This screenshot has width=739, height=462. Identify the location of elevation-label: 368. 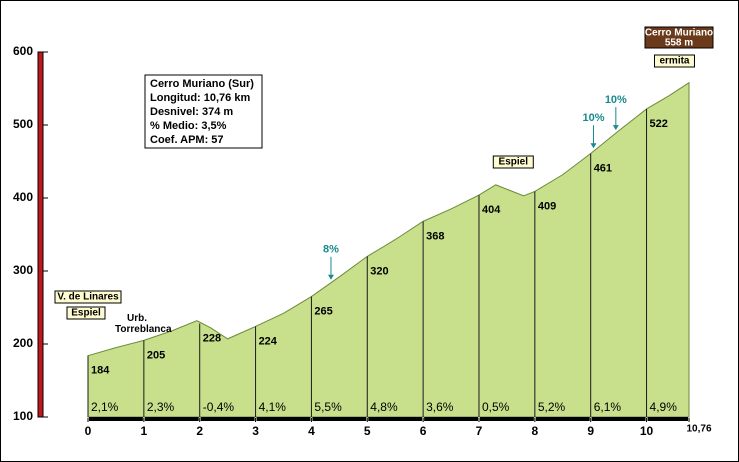
(435, 236).